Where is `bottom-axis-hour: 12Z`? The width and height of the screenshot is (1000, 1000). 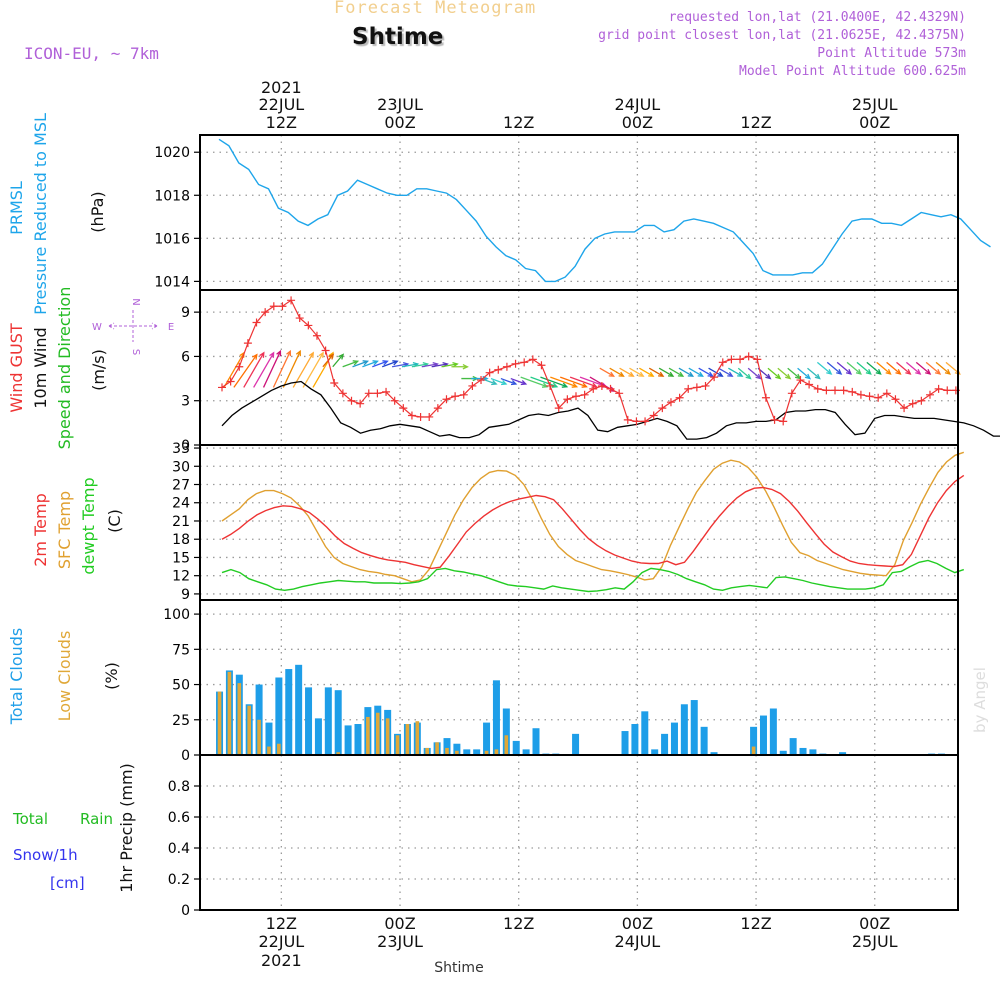
bottom-axis-hour: 12Z is located at coordinates (755, 923).